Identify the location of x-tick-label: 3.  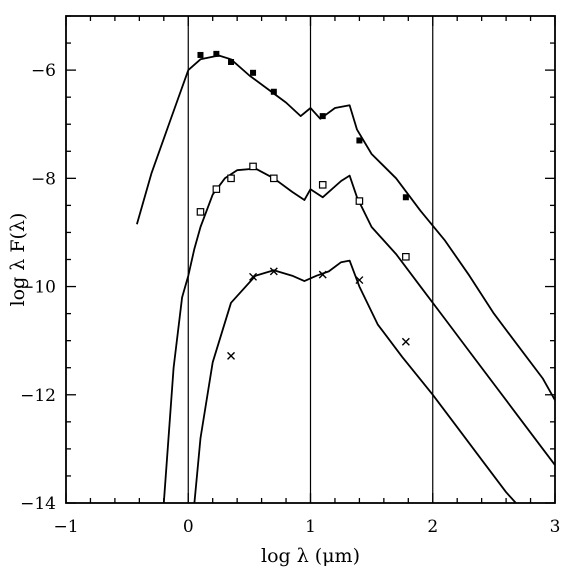
(555, 527).